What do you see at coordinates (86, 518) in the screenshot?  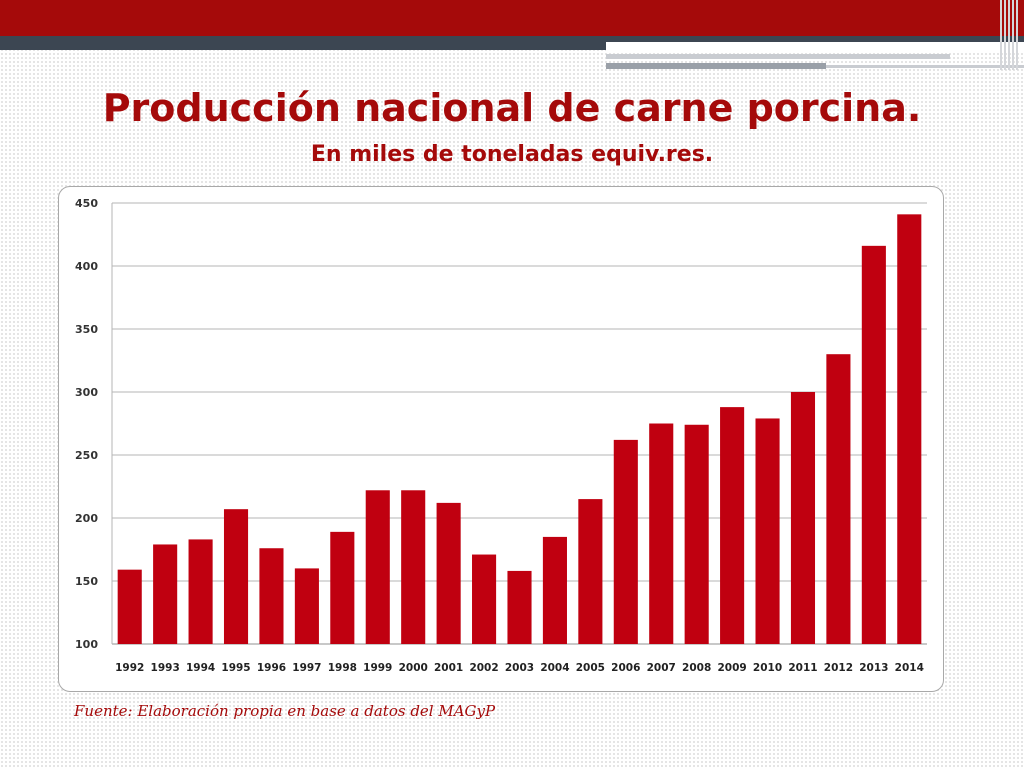 I see `y-tick-label: 200` at bounding box center [86, 518].